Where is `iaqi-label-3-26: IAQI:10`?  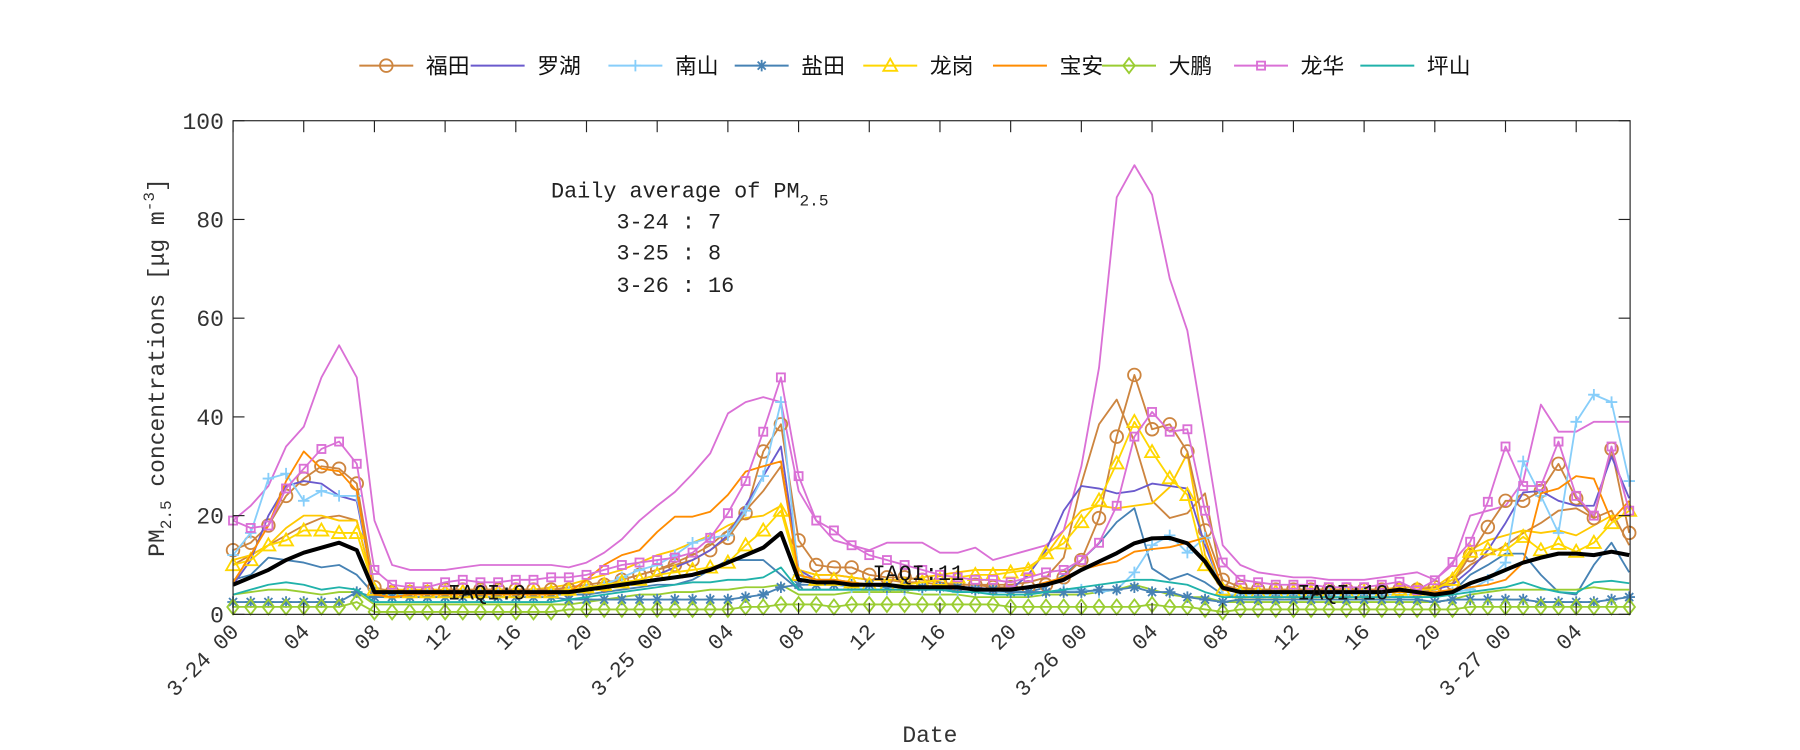 iaqi-label-3-26: IAQI:10 is located at coordinates (1343, 593).